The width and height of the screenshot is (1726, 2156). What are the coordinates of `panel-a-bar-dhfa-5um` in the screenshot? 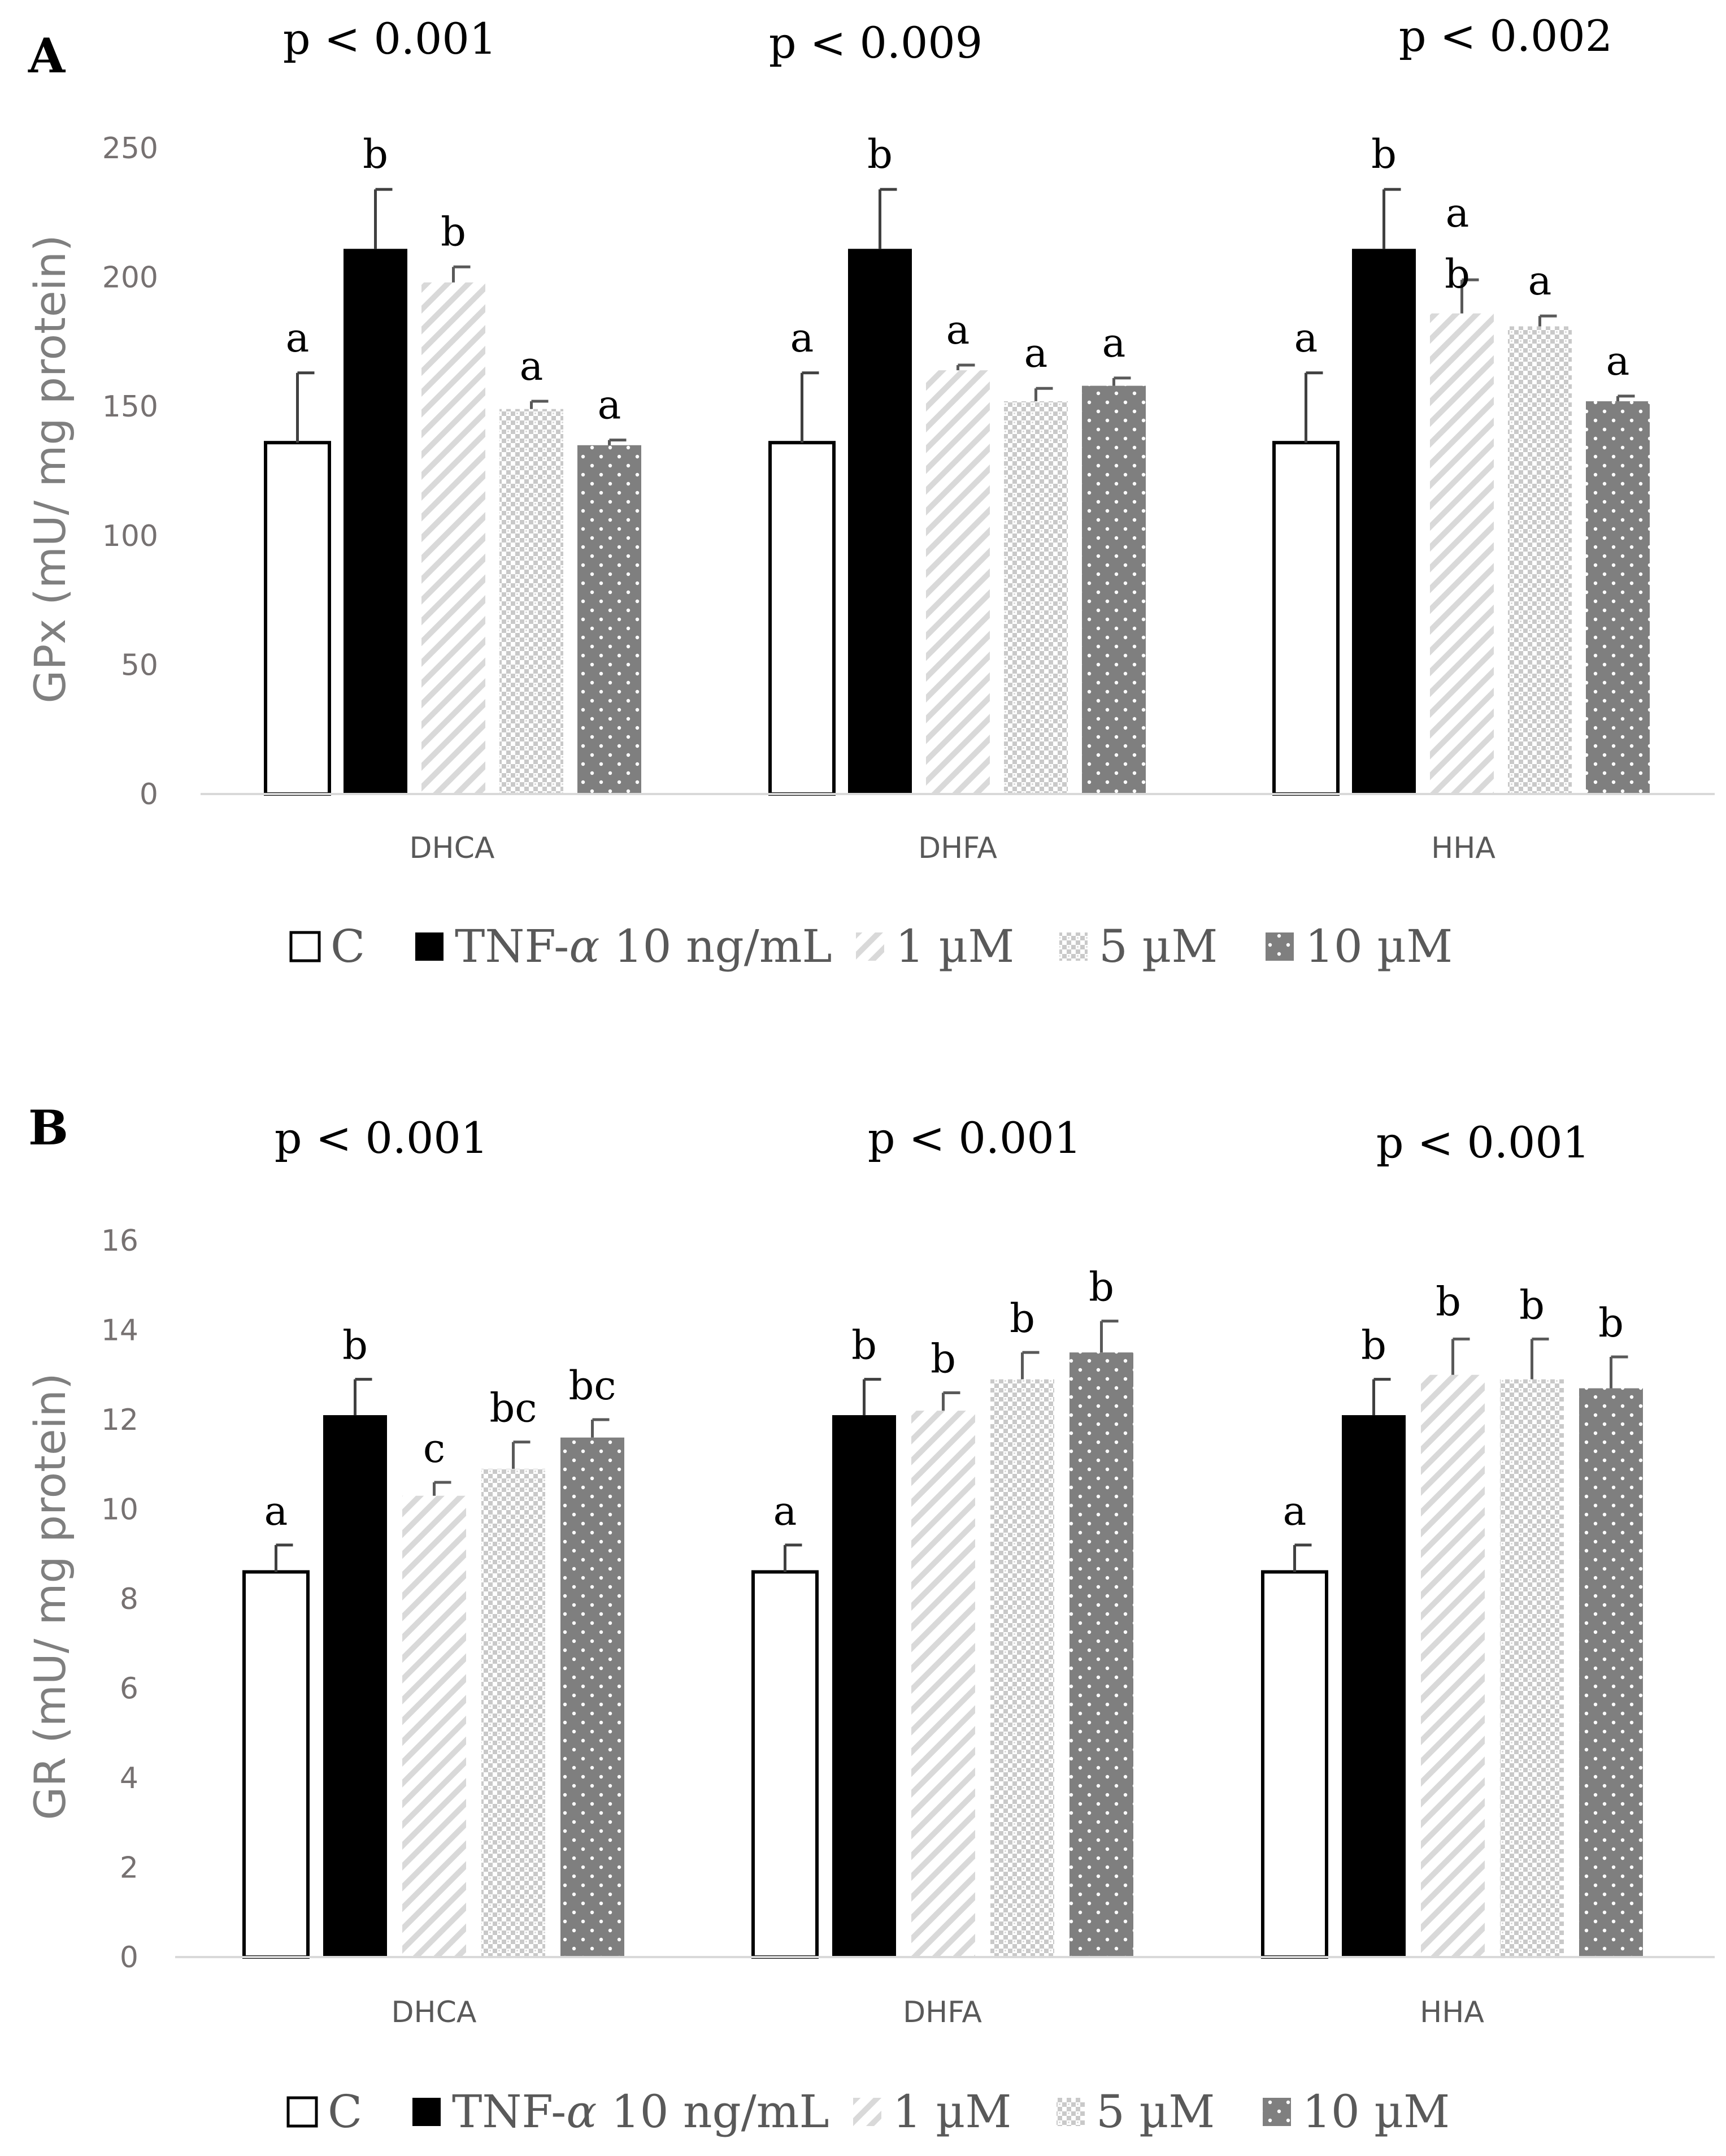 It's located at (1036, 597).